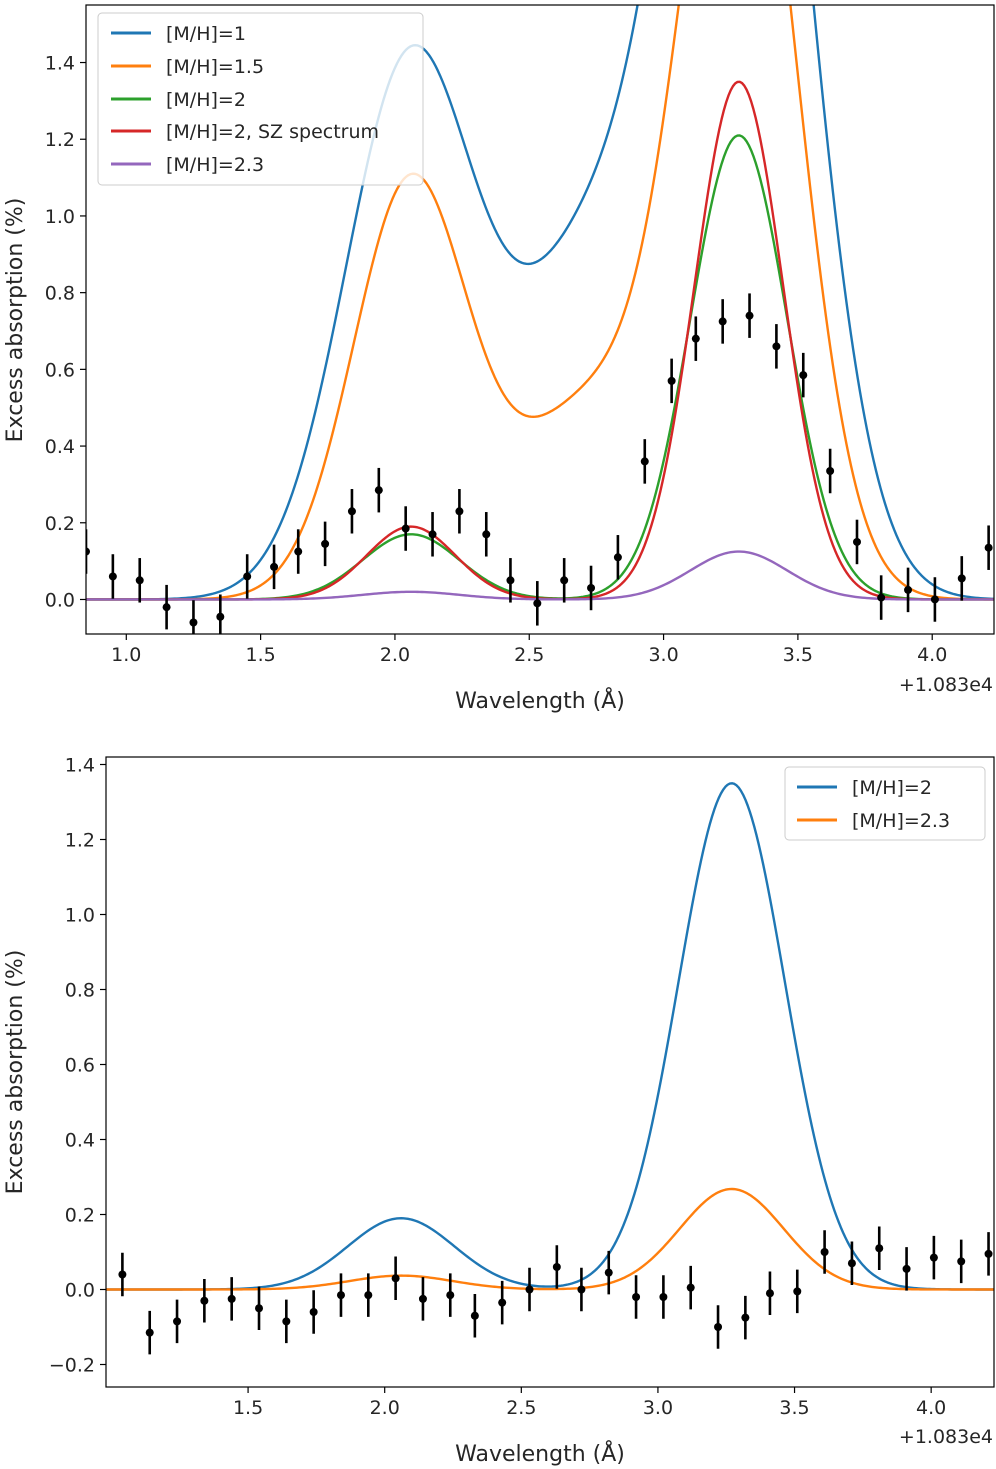 This screenshot has height=1469, width=996. I want to click on bottom-y-axis-label: Excess absorption (%), so click(15, 1072).